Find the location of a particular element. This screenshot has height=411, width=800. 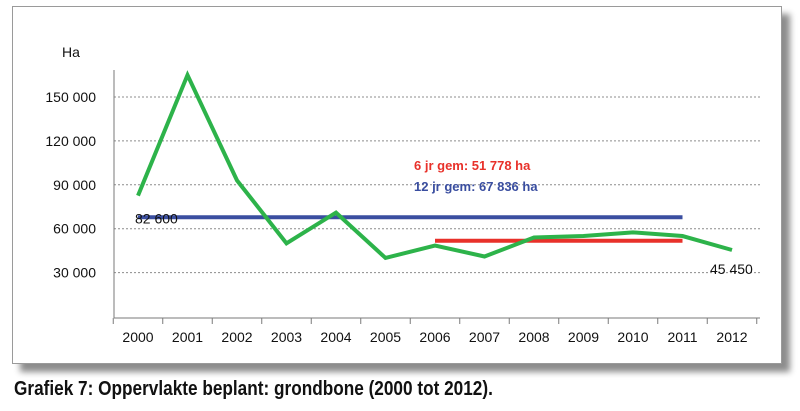

x-tick-label: 2005 is located at coordinates (385, 337).